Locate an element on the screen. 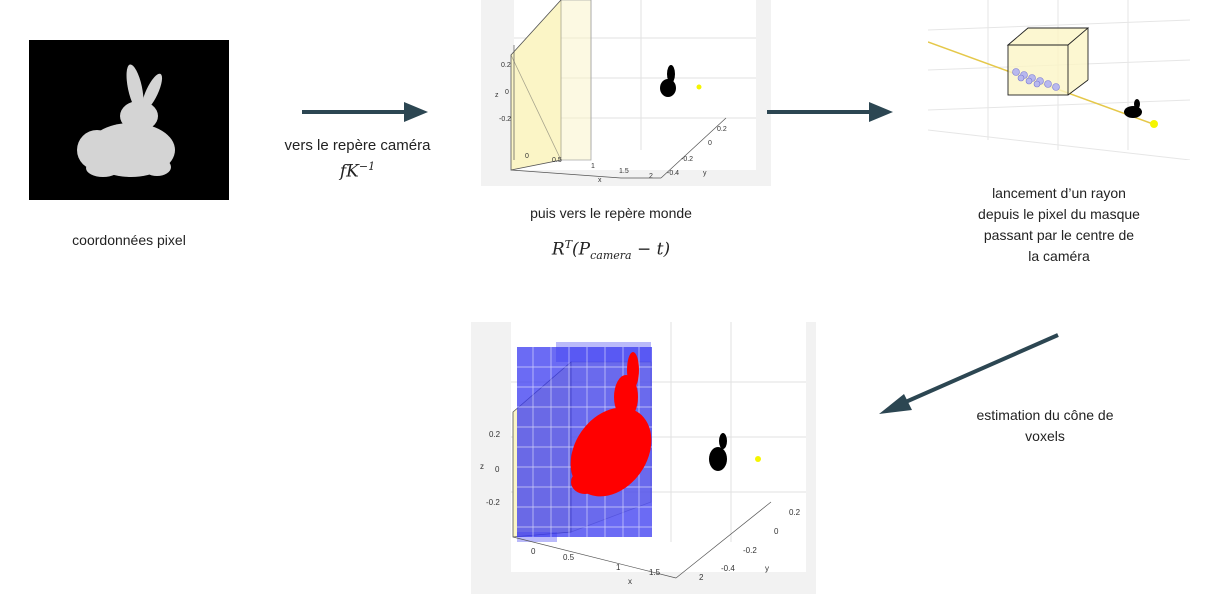  caption-line: passant par le centre de is located at coordinates (1059, 235).